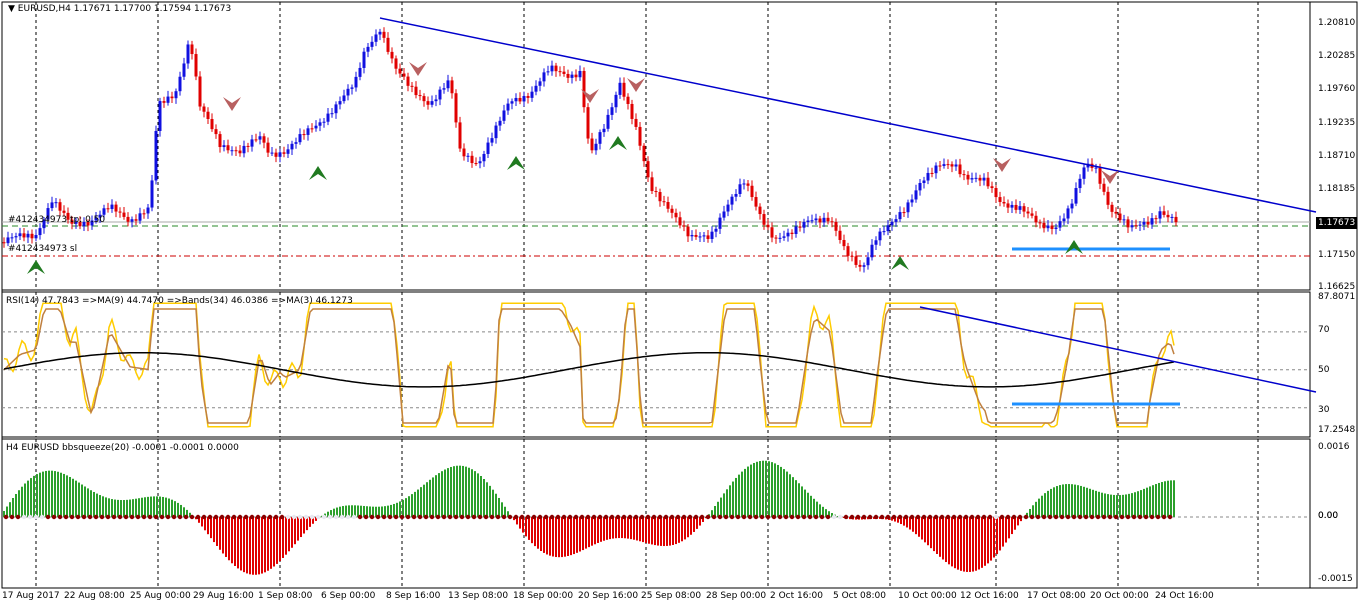  I want to click on order-sl-label: #412434973 sl, so click(43, 249).